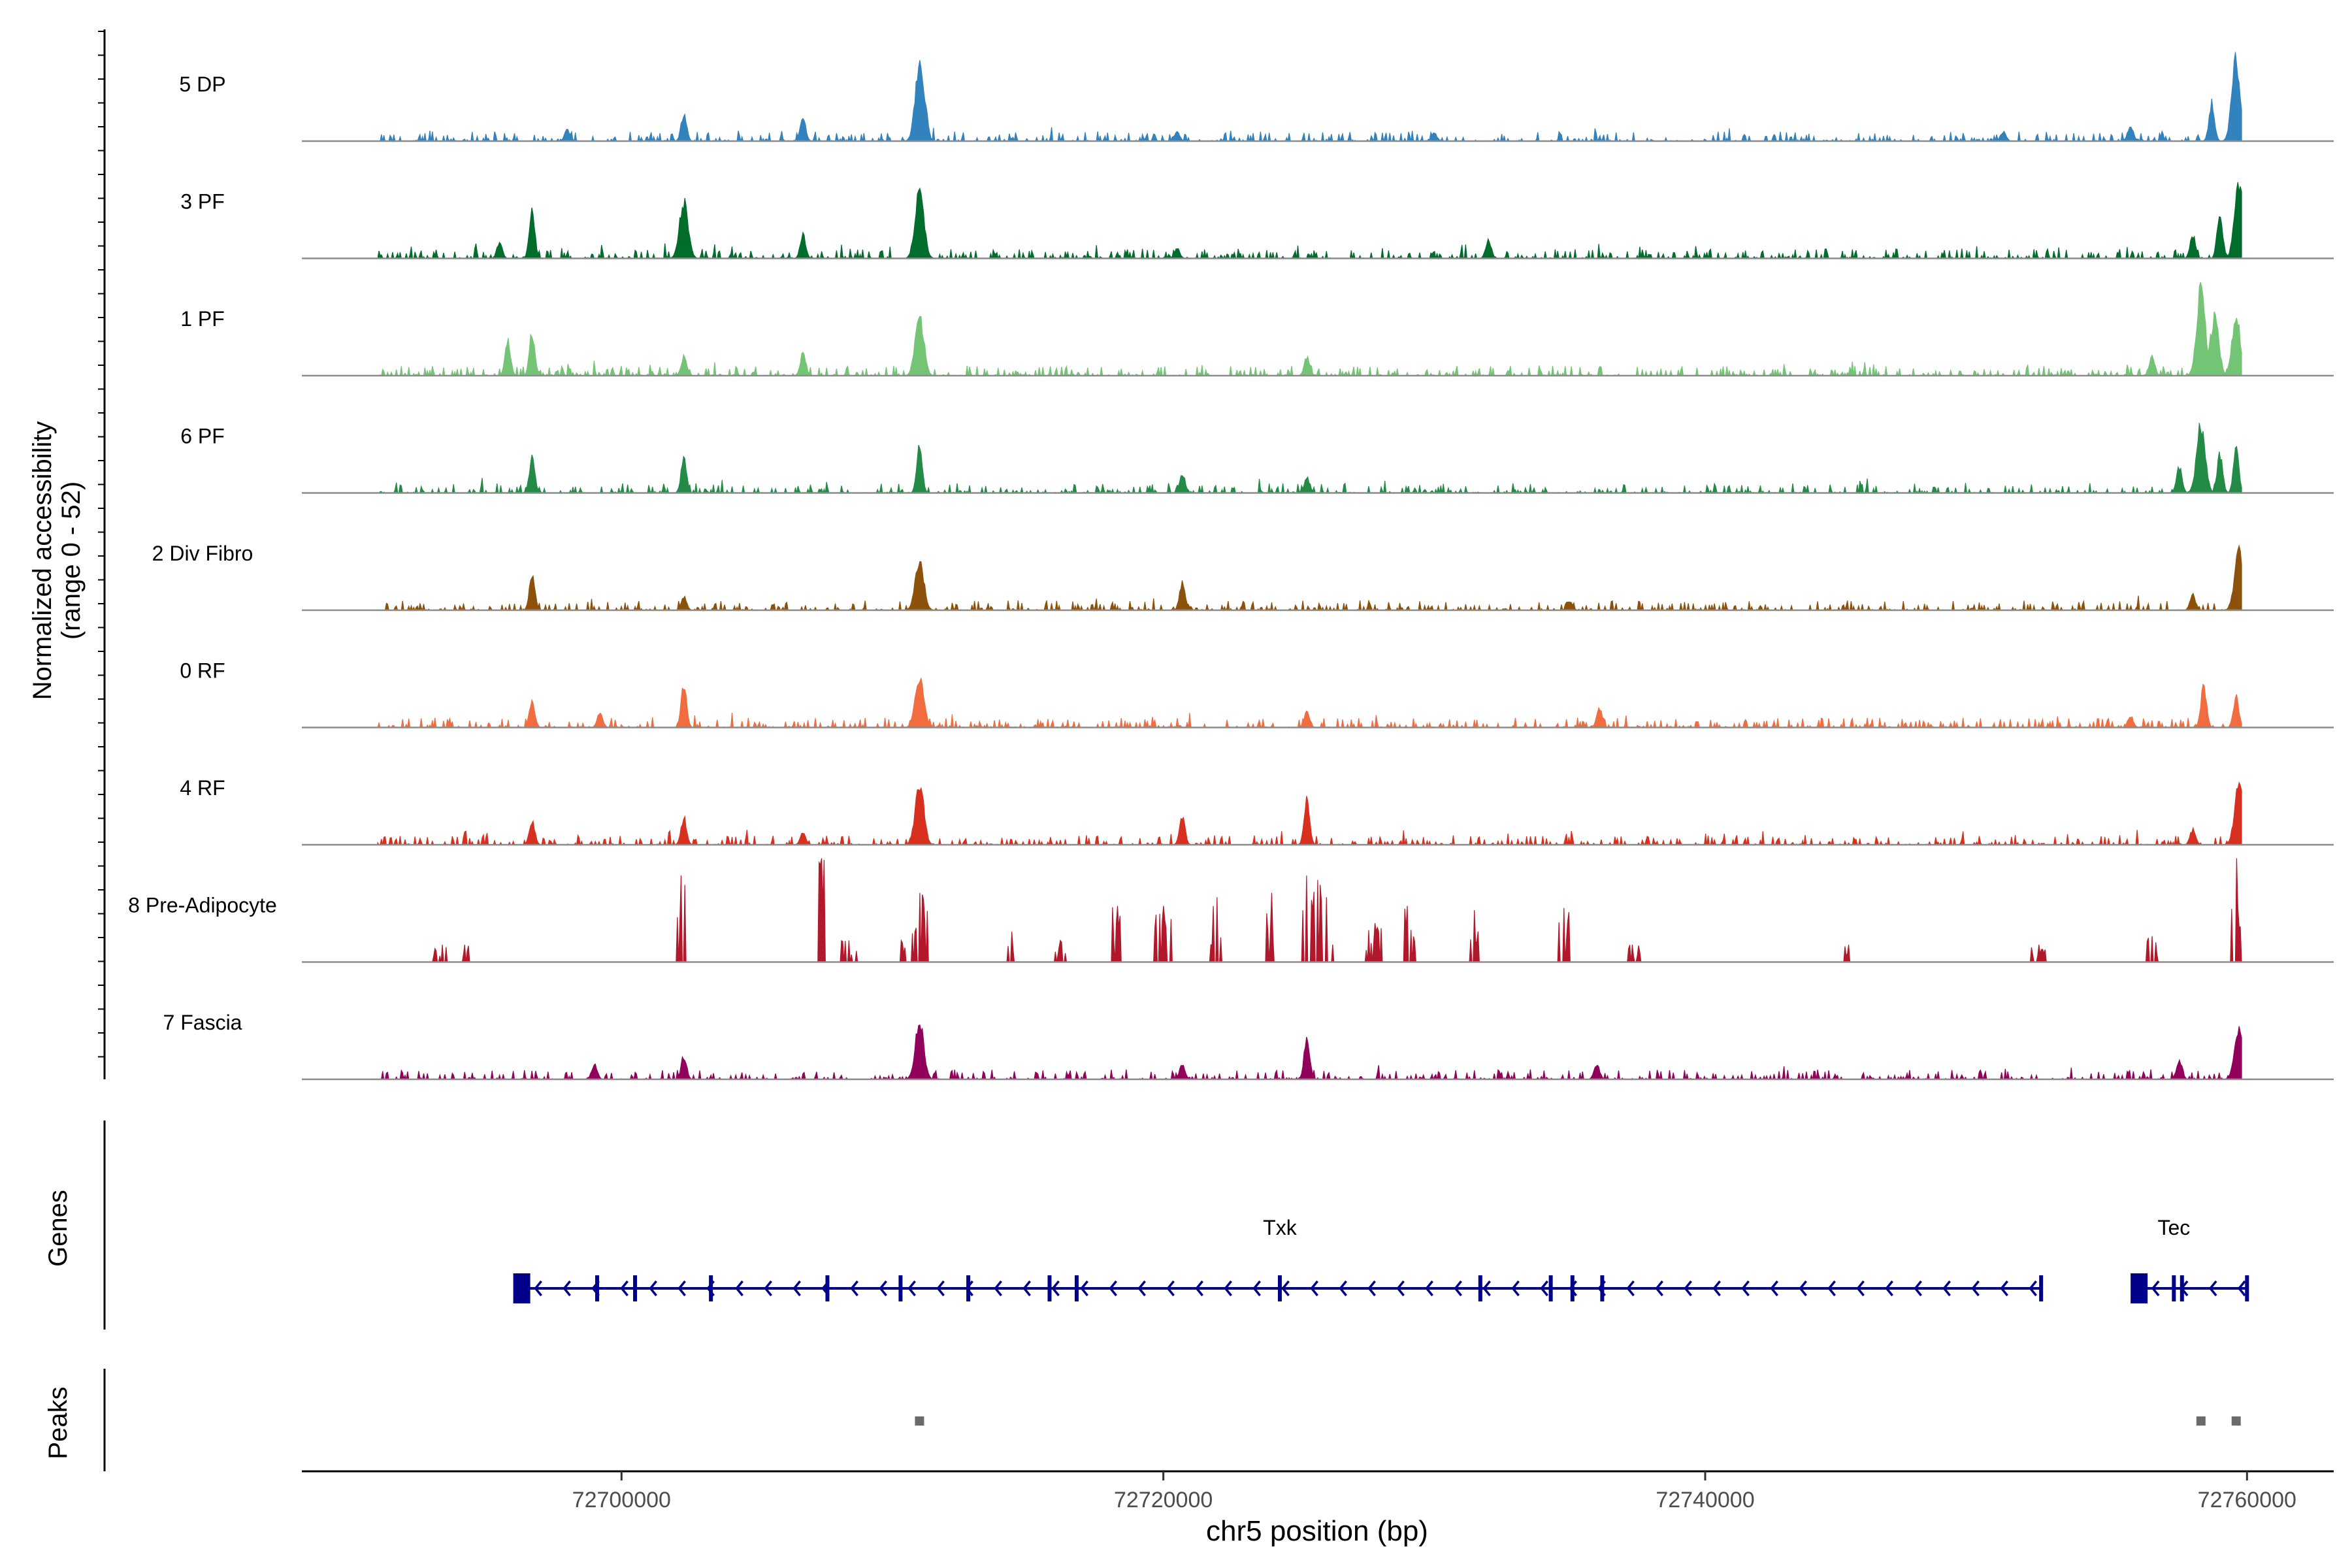  Describe the element at coordinates (2173, 1227) in the screenshot. I see `gene-label: Tec` at that location.